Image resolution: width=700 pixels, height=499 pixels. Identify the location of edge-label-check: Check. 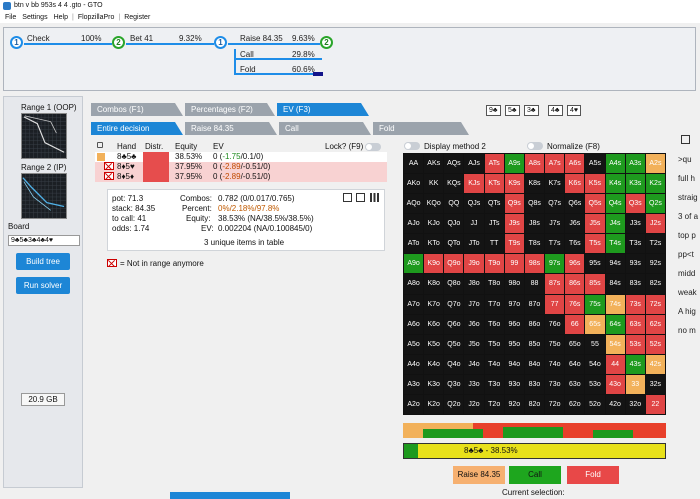
(38, 38).